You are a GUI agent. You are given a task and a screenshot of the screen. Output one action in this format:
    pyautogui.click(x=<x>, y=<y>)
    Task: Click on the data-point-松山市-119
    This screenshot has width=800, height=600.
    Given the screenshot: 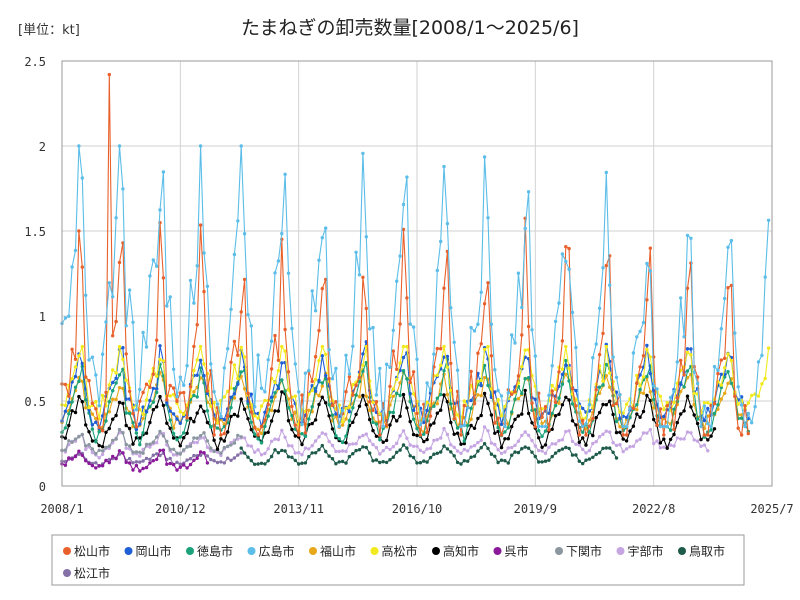 What is the action you would take?
    pyautogui.click(x=464, y=405)
    